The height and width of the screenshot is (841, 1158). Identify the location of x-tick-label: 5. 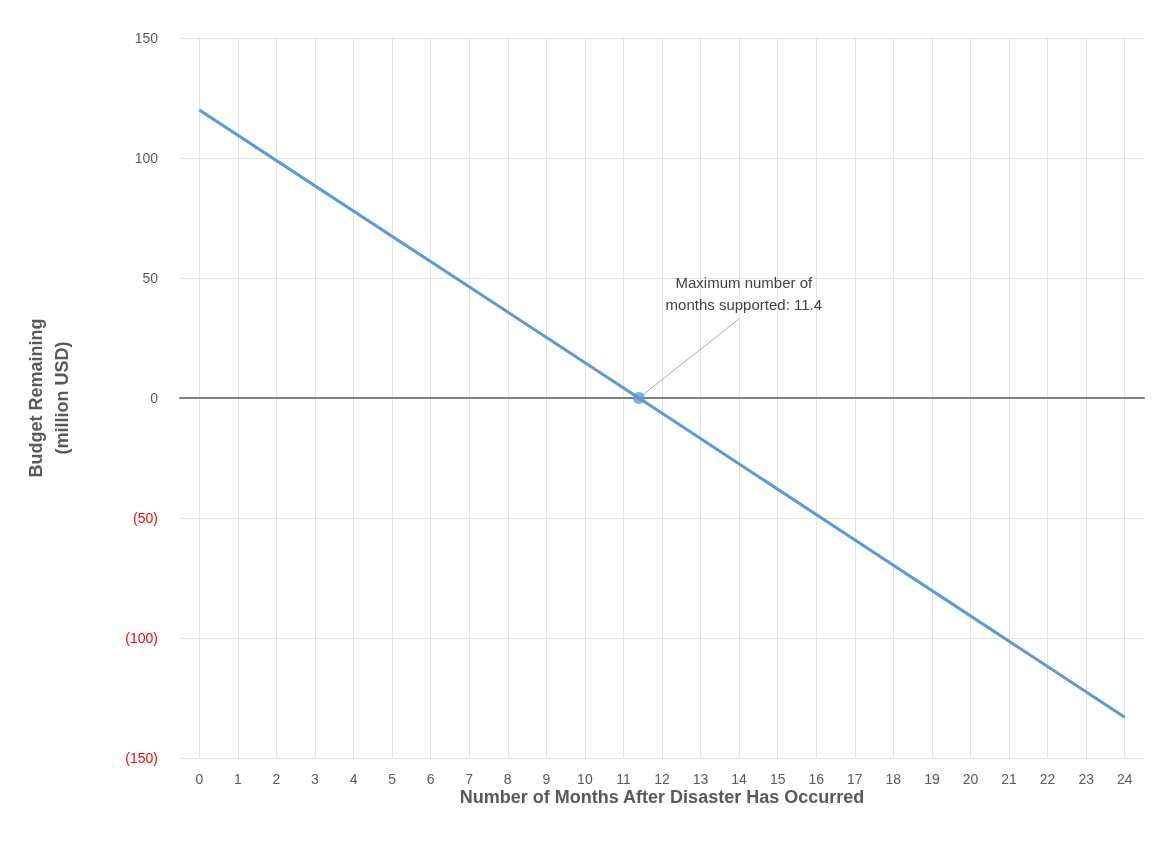
(392, 779).